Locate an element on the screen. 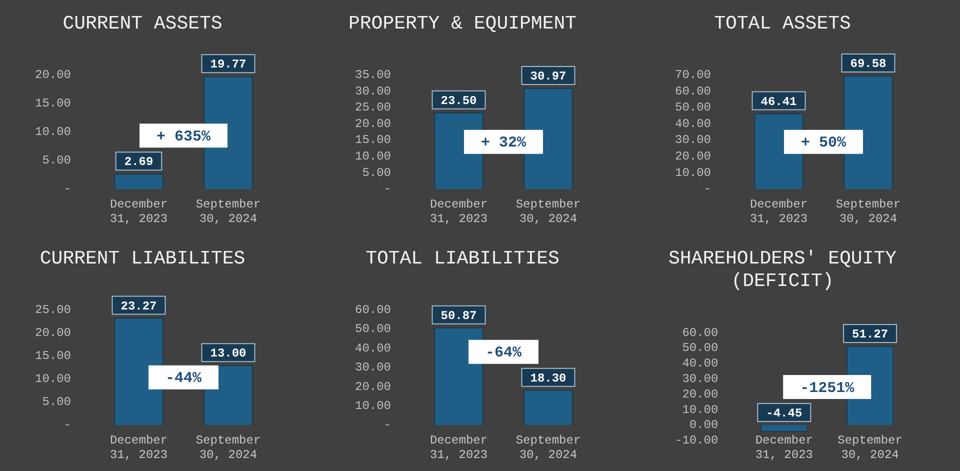  chart-title: SHAREHOLDERS' EQUITY (DEFICIT) is located at coordinates (783, 269).